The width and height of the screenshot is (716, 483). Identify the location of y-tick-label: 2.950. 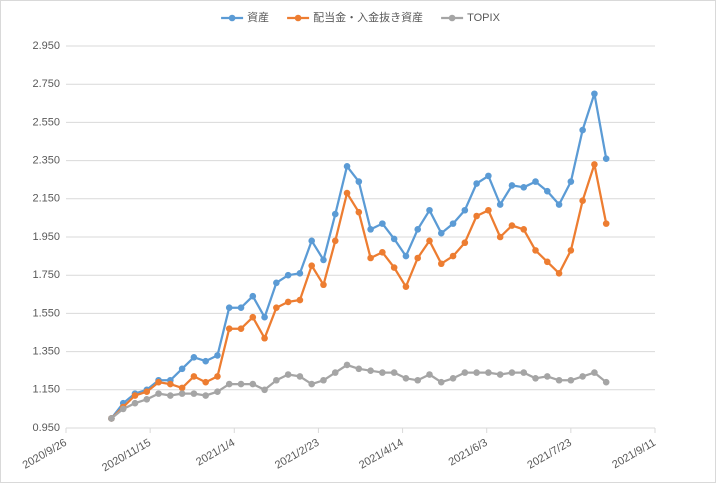
(46, 46).